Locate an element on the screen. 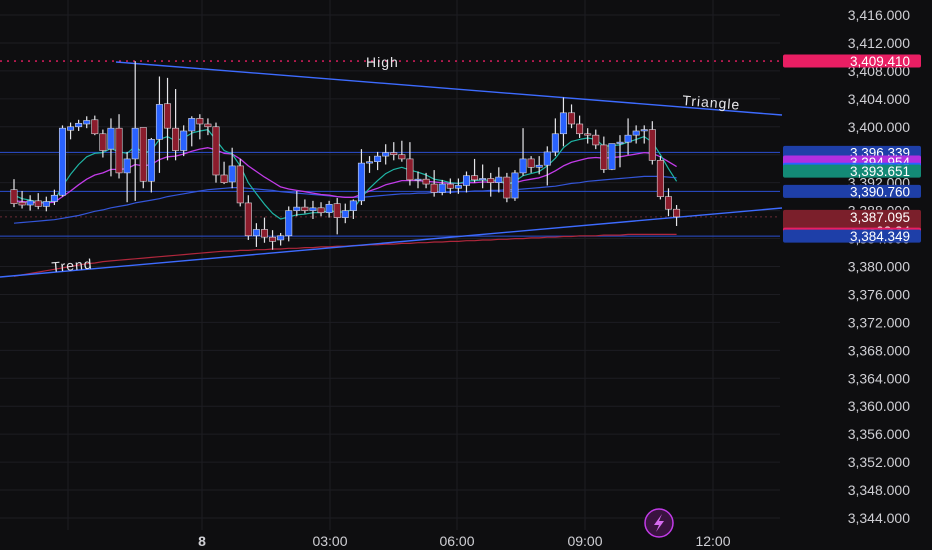 This screenshot has height=550, width=932. lightning-icon is located at coordinates (659, 523).